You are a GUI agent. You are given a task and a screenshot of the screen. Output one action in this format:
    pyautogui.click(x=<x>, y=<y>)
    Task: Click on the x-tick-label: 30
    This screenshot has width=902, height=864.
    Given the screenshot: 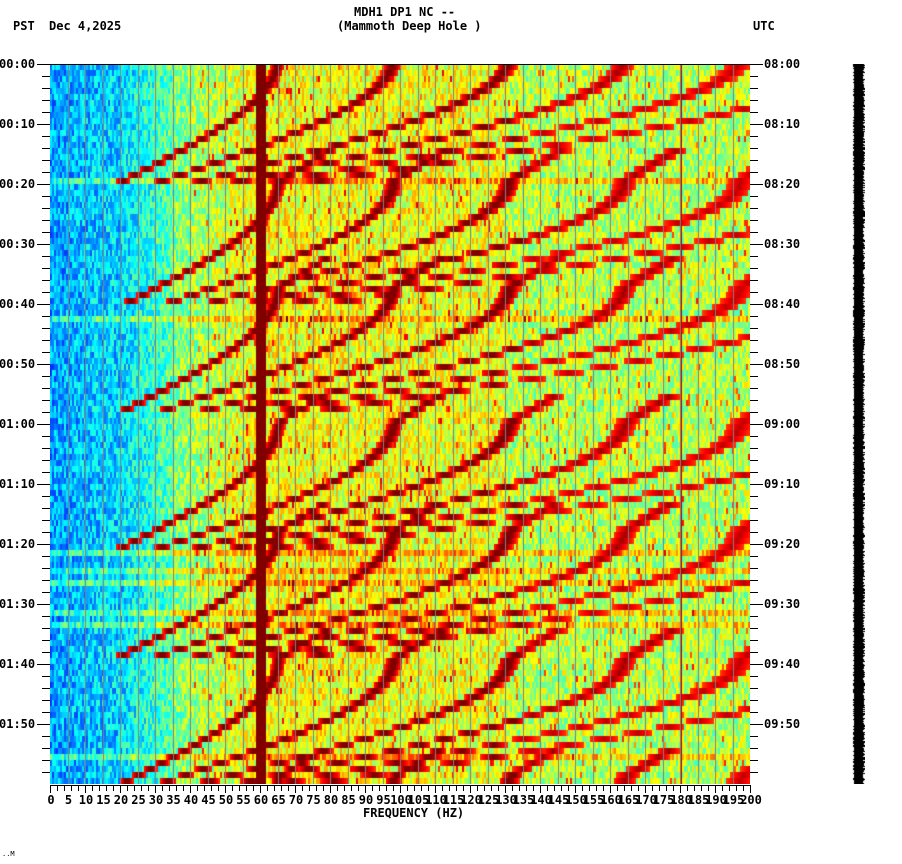 What is the action you would take?
    pyautogui.click(x=156, y=800)
    